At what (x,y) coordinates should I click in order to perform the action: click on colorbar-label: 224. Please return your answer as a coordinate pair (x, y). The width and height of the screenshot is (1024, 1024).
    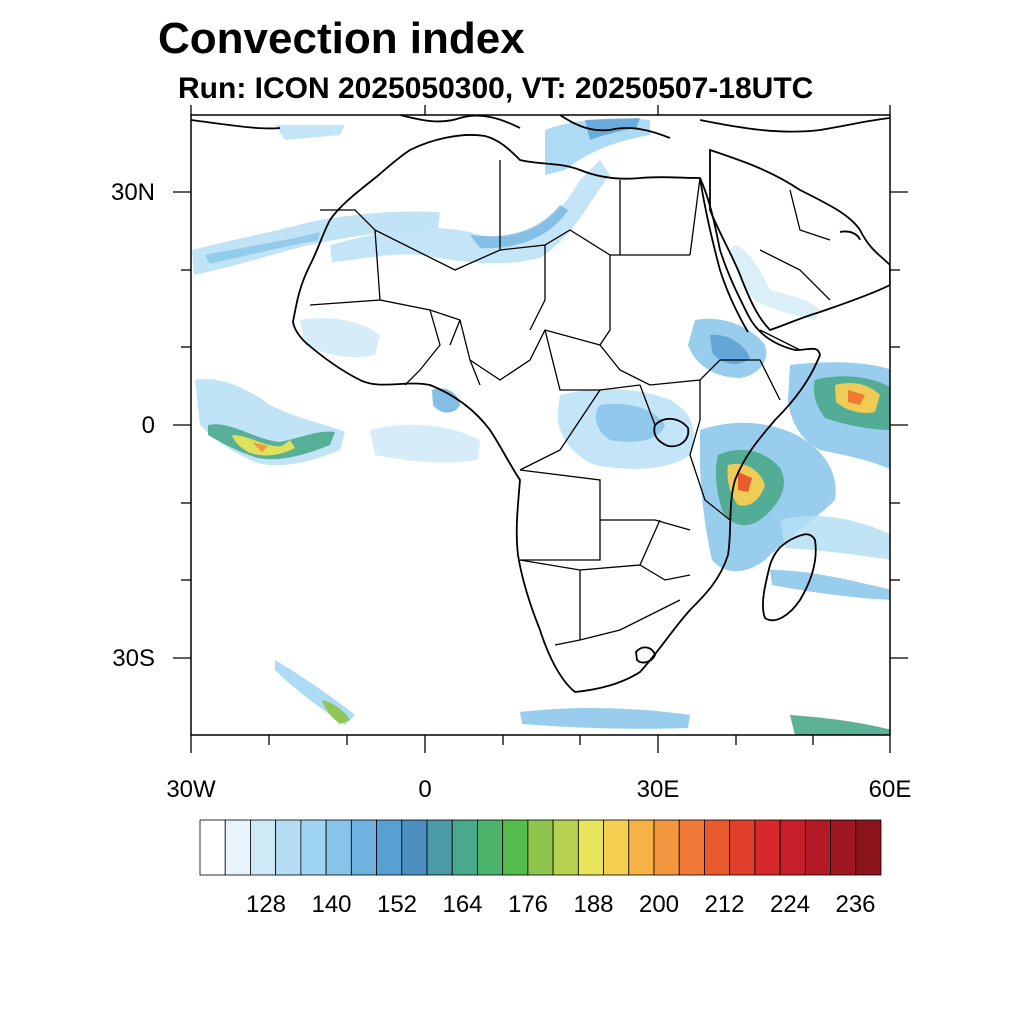
    Looking at the image, I should click on (790, 904).